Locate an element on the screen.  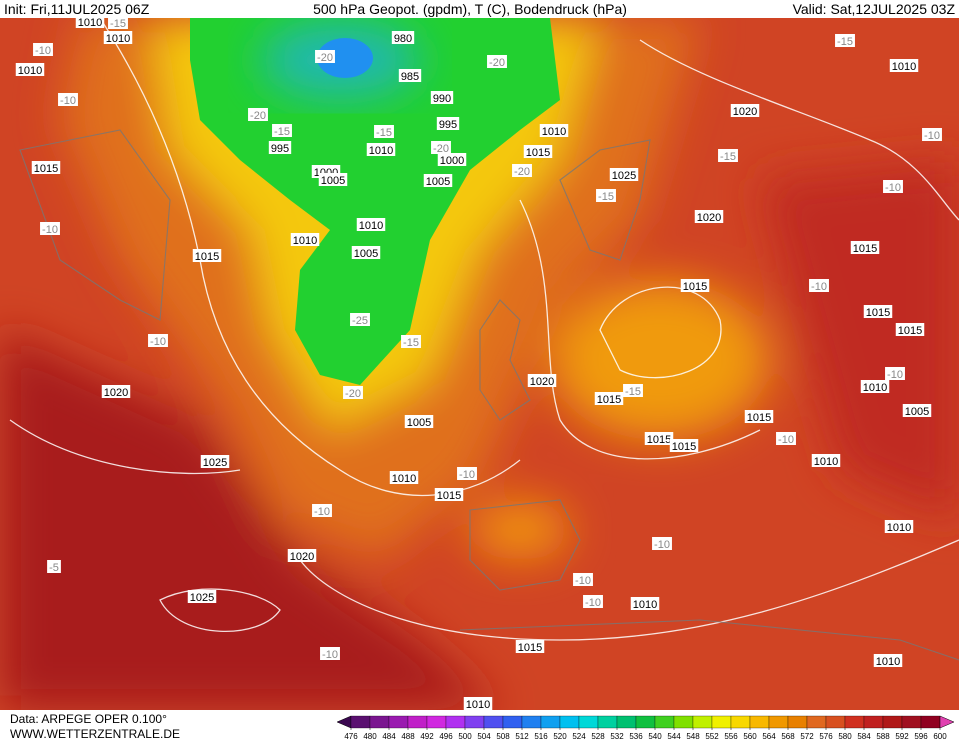
colorbar-label: 528 is located at coordinates (598, 736).